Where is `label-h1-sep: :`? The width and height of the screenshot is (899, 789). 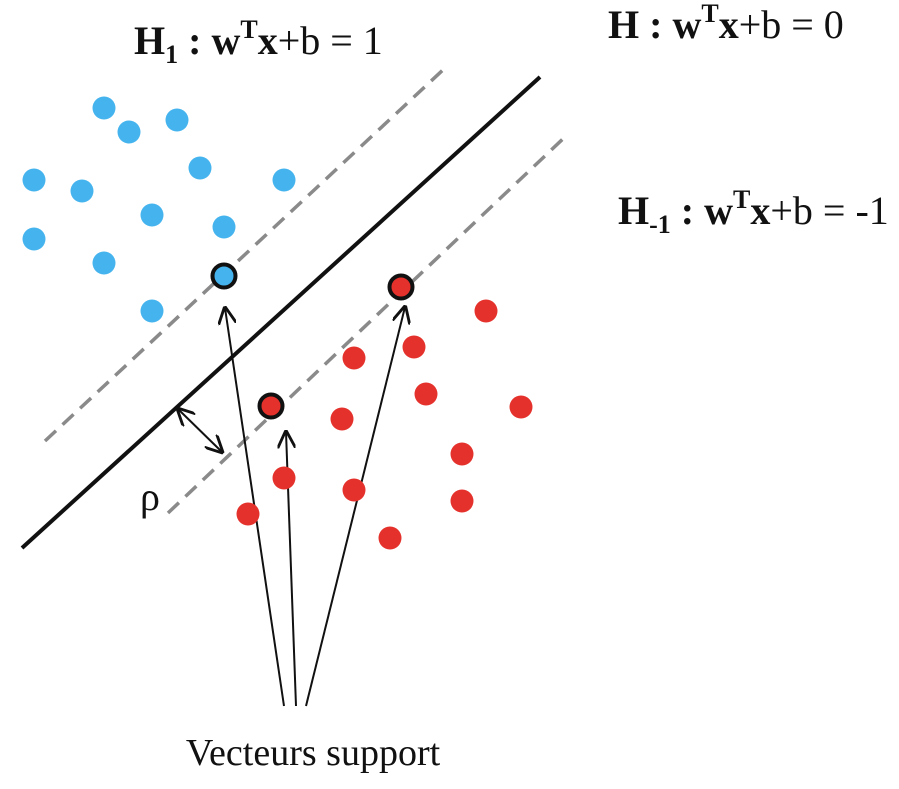 label-h1-sep: : is located at coordinates (194, 40).